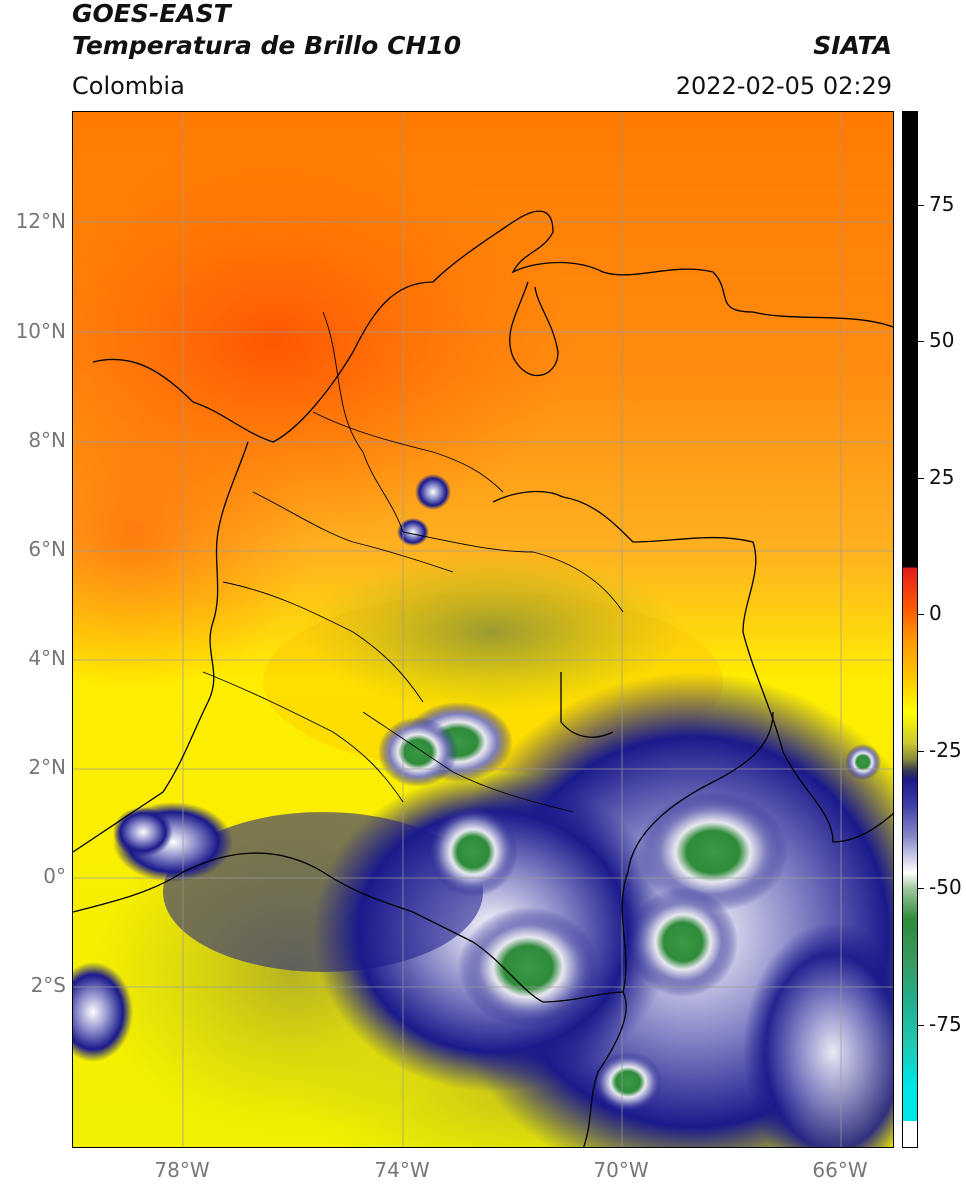 Image resolution: width=966 pixels, height=1190 pixels. I want to click on timestamp-label: 2022-02-05 02:29, so click(783, 86).